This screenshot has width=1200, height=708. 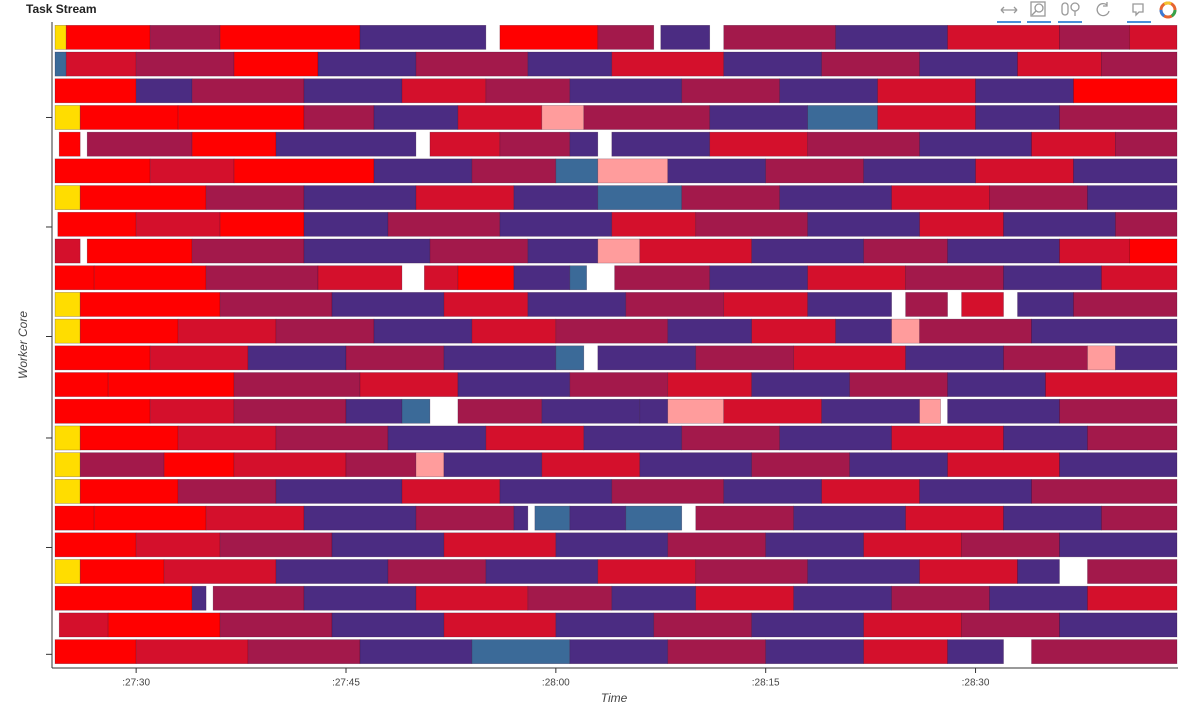 What do you see at coordinates (1103, 9) in the screenshot?
I see `reset-tool` at bounding box center [1103, 9].